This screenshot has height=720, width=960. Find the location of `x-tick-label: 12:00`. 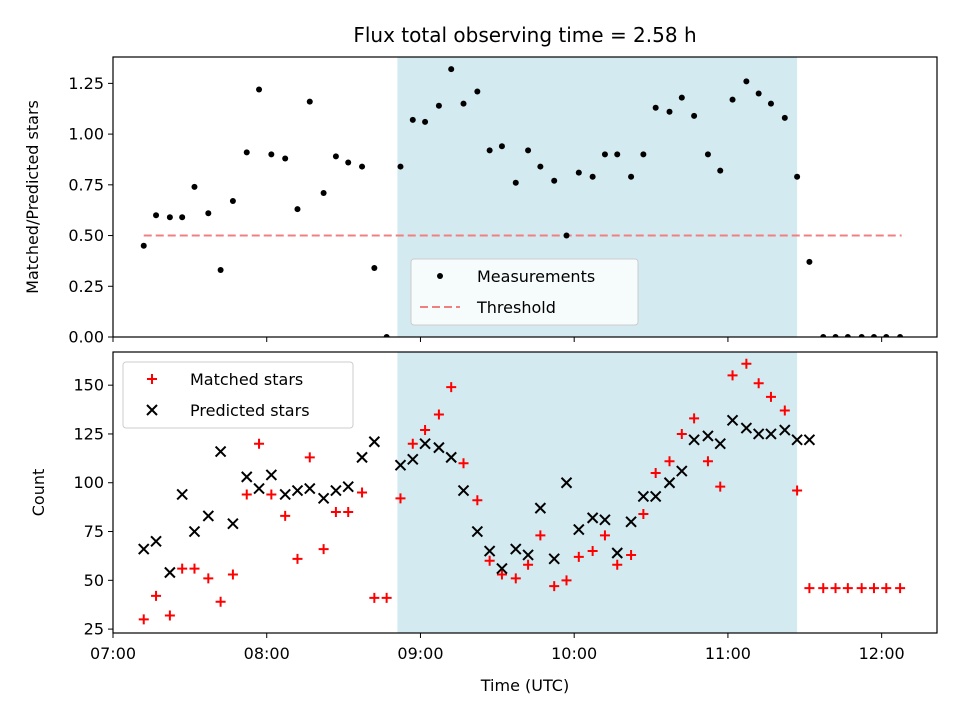

x-tick-label: 12:00 is located at coordinates (882, 653).